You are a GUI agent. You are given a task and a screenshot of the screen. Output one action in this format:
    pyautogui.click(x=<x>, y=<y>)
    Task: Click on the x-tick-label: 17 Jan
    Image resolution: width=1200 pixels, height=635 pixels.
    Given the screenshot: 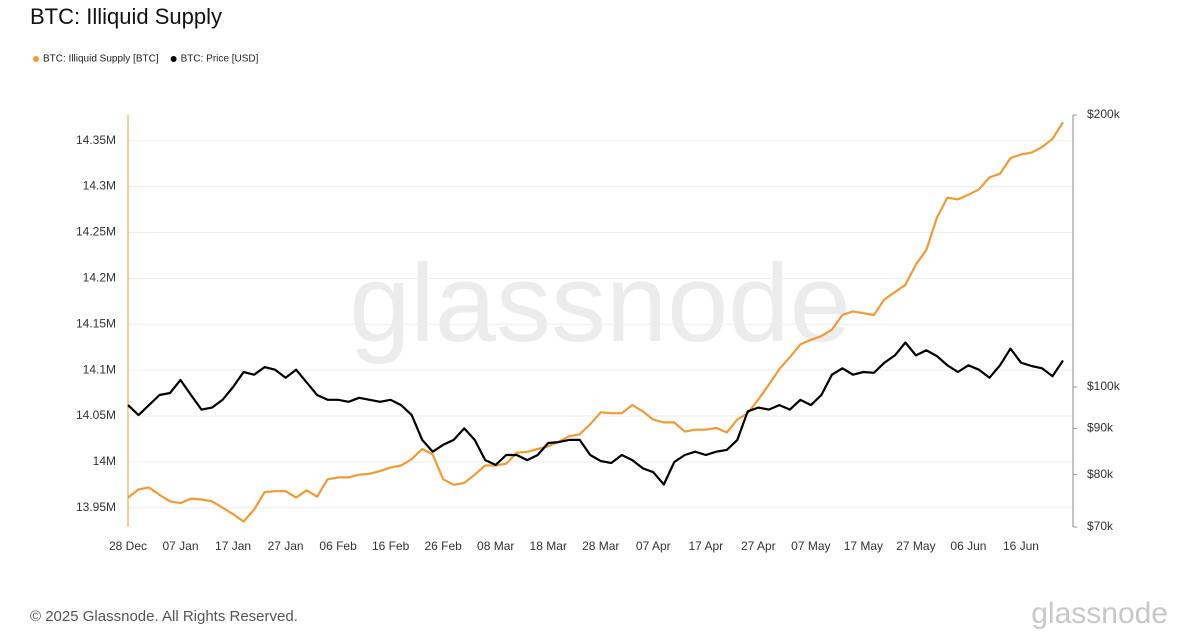 What is the action you would take?
    pyautogui.click(x=233, y=546)
    